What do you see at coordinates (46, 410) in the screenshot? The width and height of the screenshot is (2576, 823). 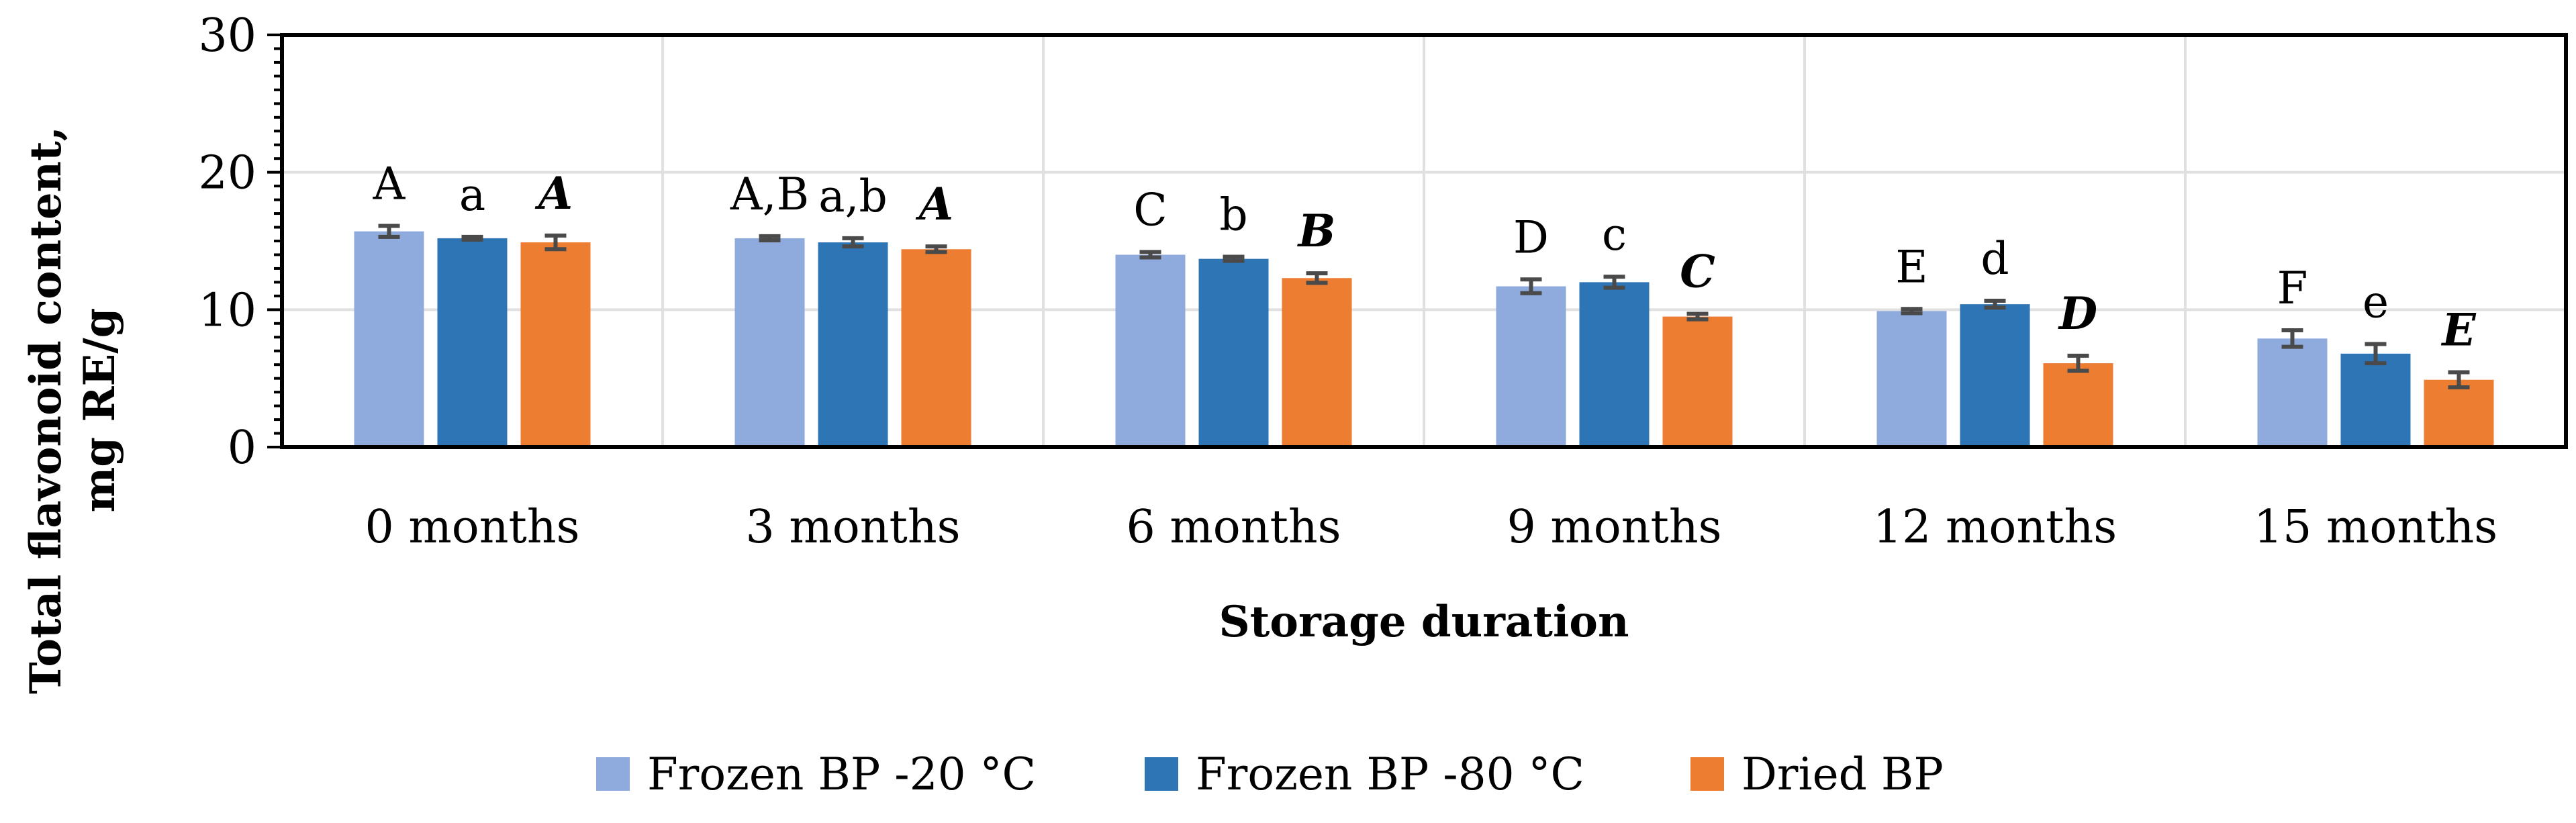 I see `y-axis-title-line1: Total flavonoid content,` at bounding box center [46, 410].